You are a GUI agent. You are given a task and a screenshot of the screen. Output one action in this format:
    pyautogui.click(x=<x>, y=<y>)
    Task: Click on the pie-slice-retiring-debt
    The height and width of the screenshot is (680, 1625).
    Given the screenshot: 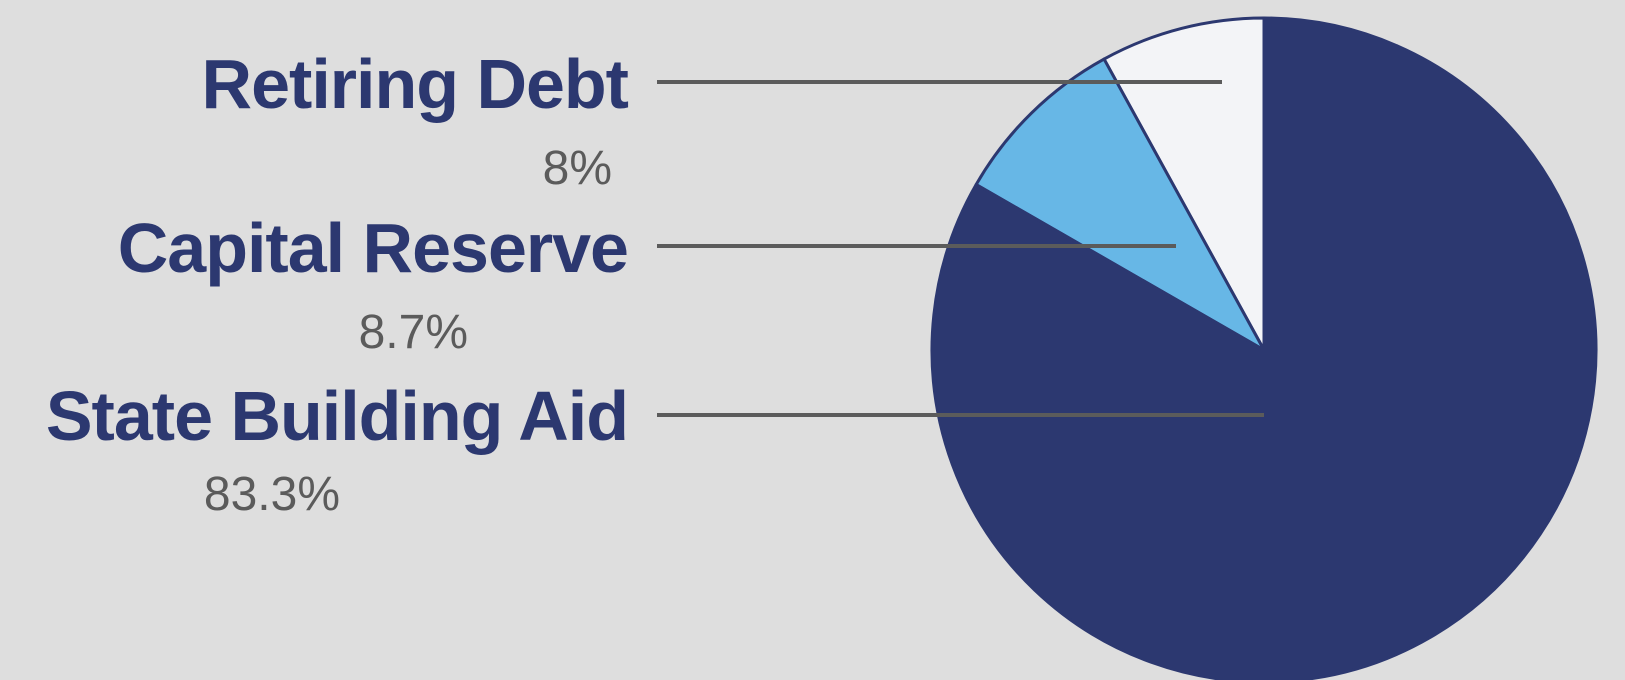 What is the action you would take?
    pyautogui.click(x=1184, y=184)
    